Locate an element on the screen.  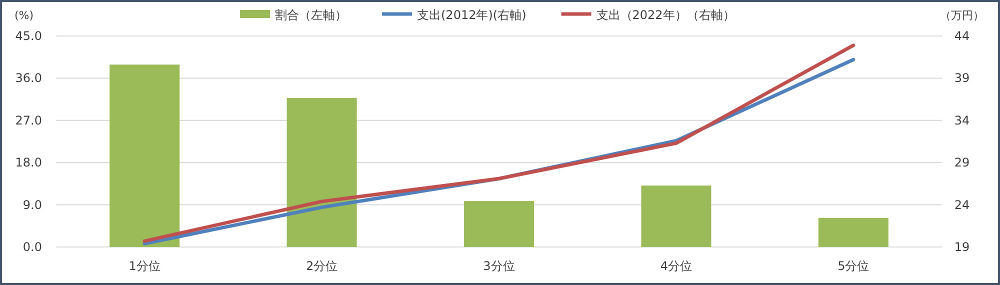
x-tick-label: 5分位 is located at coordinates (854, 266).